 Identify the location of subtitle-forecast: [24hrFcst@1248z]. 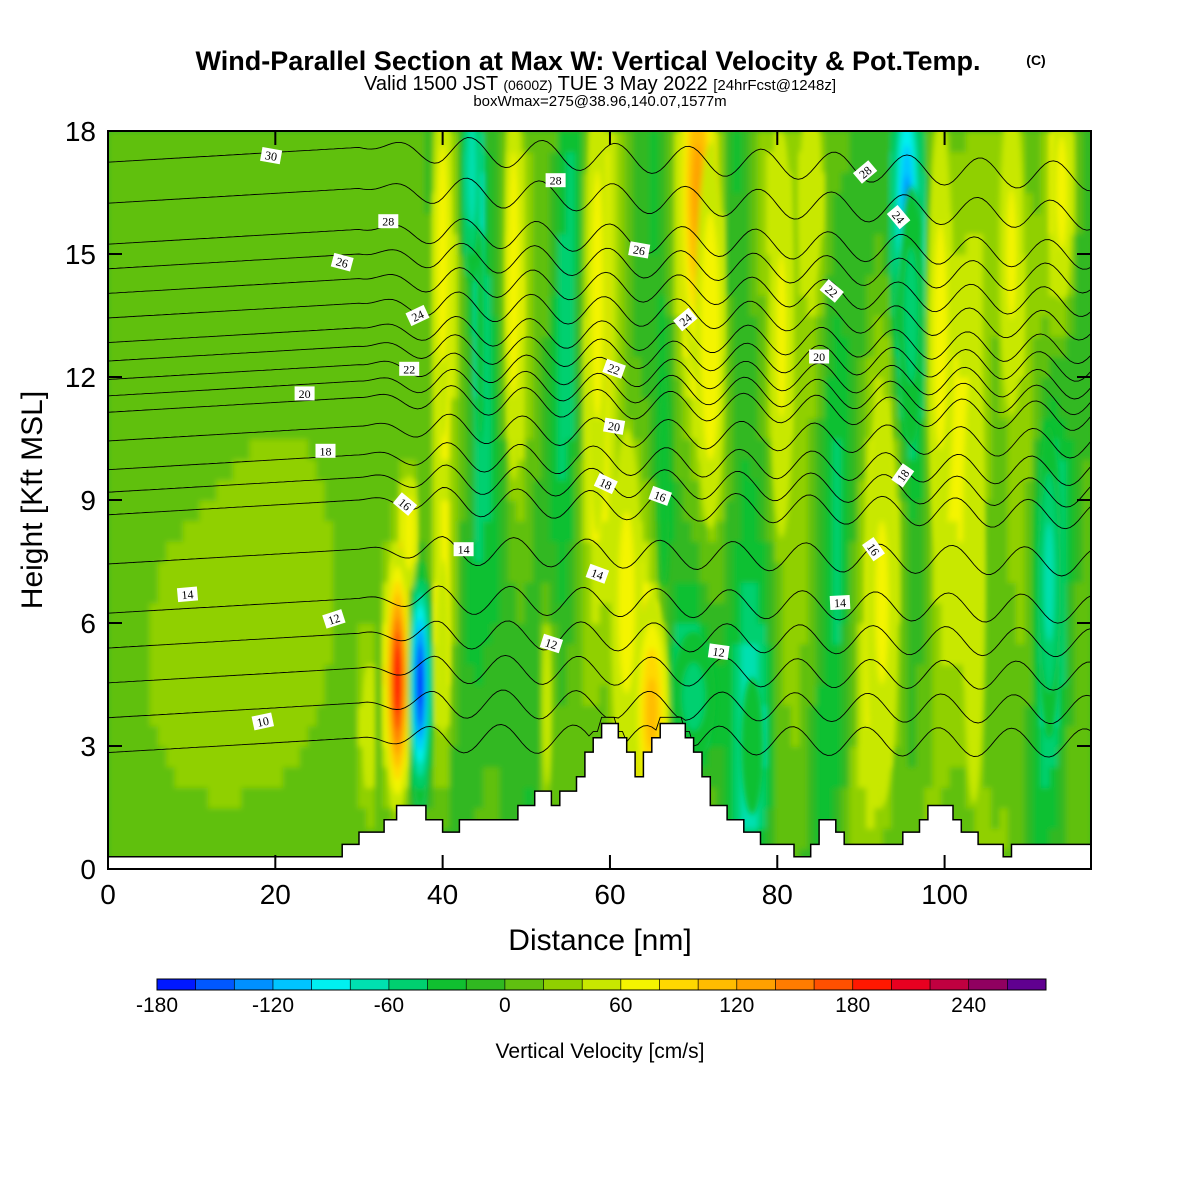
(774, 85).